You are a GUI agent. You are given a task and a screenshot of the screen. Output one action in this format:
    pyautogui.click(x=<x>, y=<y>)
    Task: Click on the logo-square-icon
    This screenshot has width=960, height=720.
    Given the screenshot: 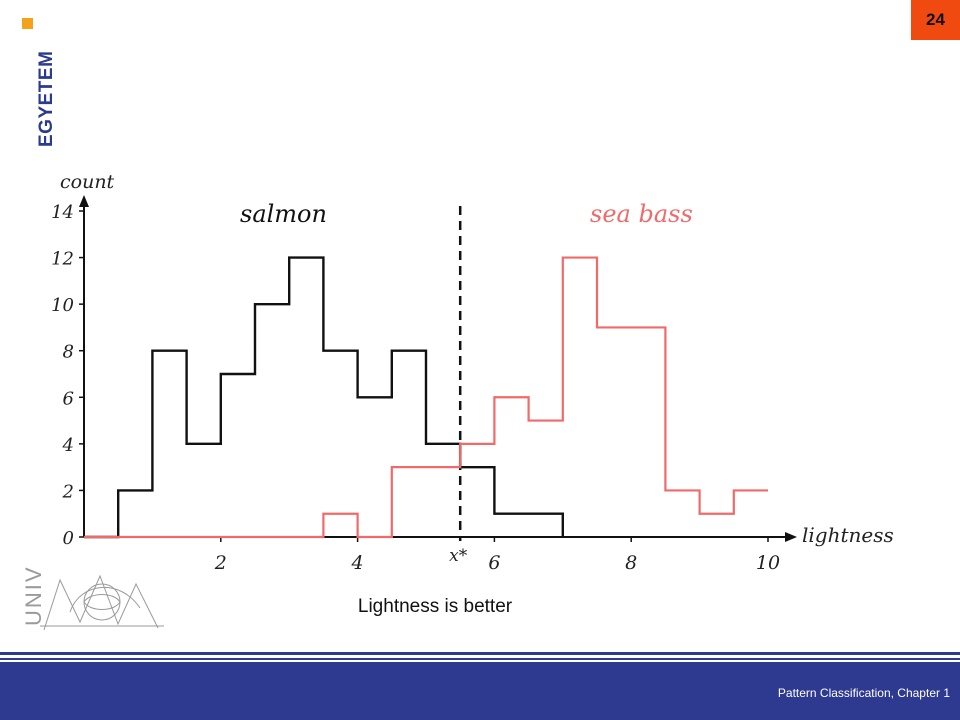 What is the action you would take?
    pyautogui.click(x=27, y=23)
    